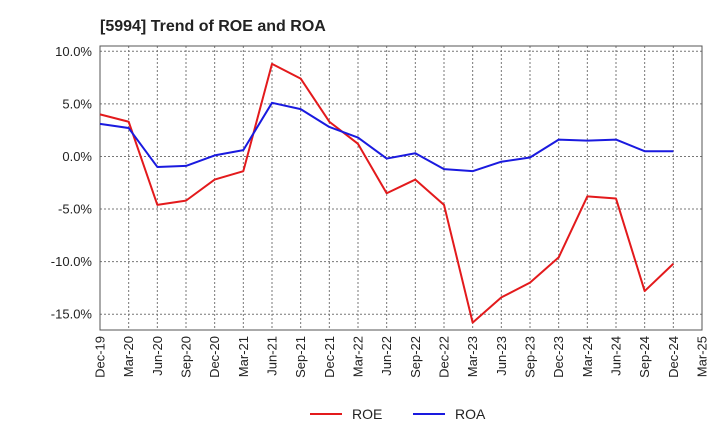 Image resolution: width=720 pixels, height=440 pixels. What do you see at coordinates (398, 414) in the screenshot?
I see `legend: ROE ROA` at bounding box center [398, 414].